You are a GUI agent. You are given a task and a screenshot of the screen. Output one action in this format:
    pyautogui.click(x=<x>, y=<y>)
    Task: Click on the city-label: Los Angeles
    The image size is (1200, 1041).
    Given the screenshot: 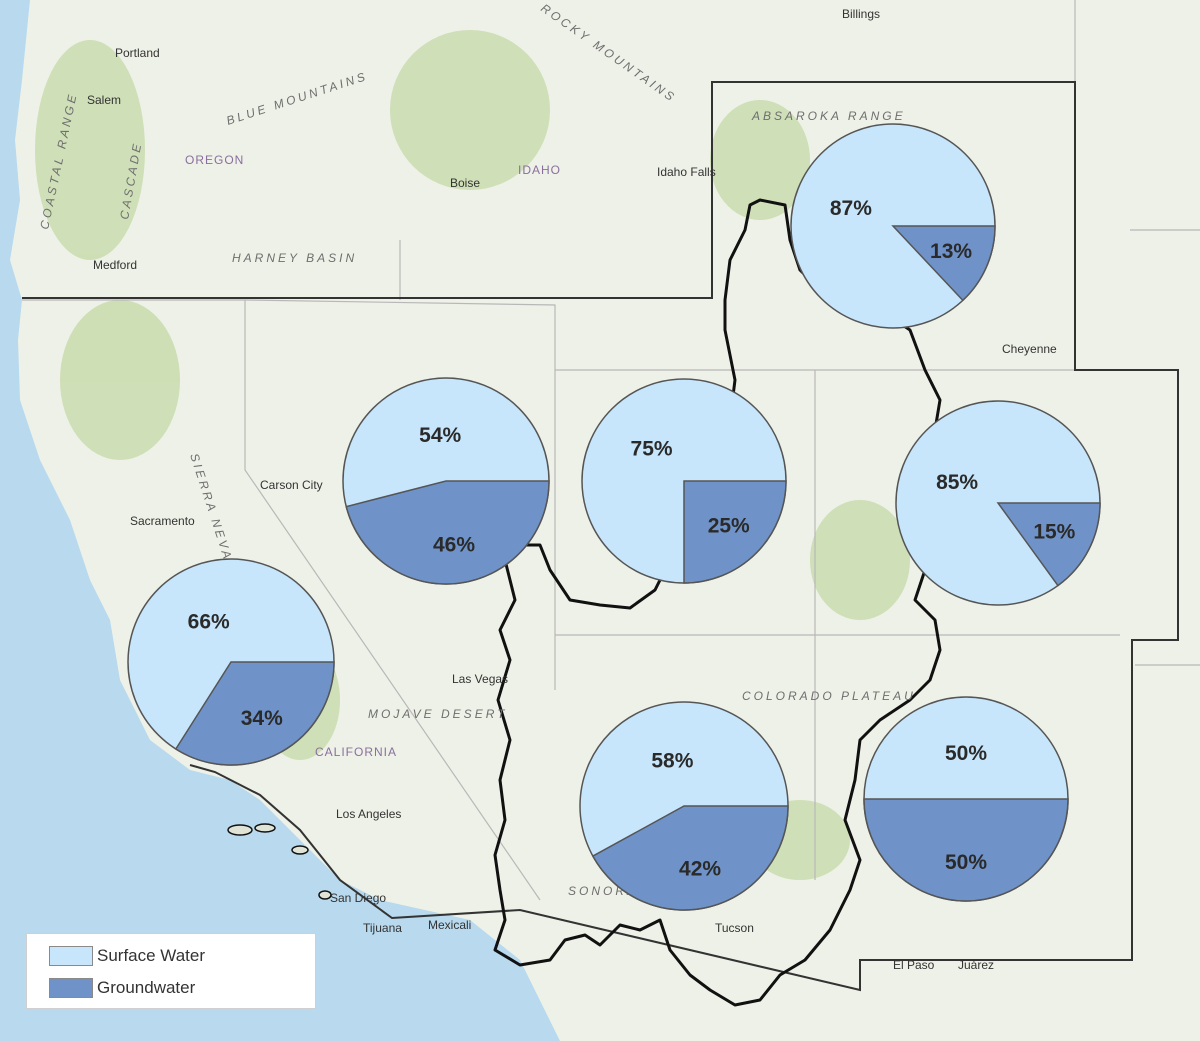 What is the action you would take?
    pyautogui.click(x=368, y=814)
    